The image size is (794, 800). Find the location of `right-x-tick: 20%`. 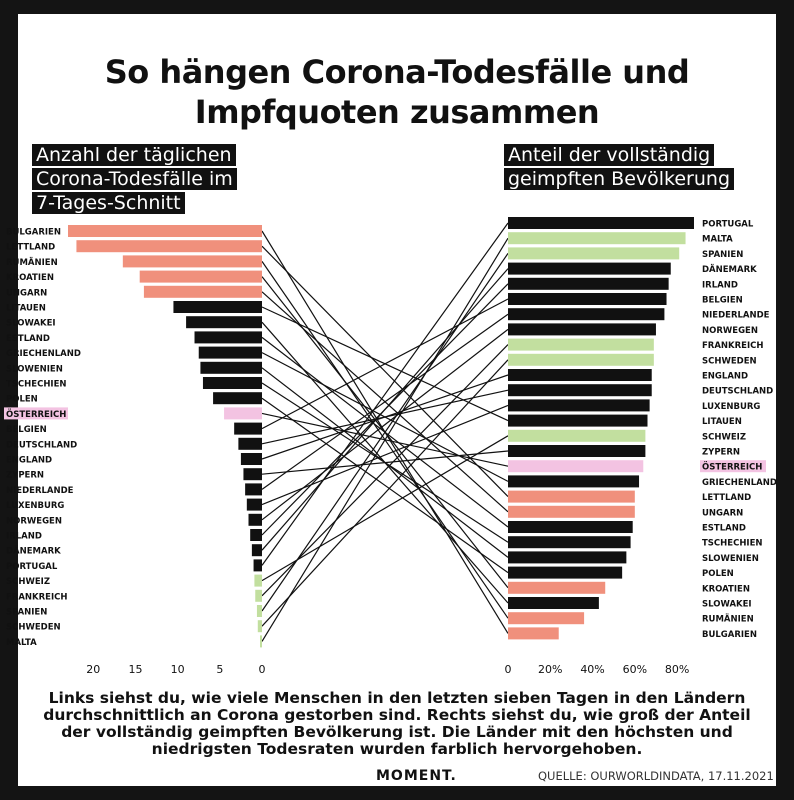

right-x-tick: 20% is located at coordinates (550, 669).